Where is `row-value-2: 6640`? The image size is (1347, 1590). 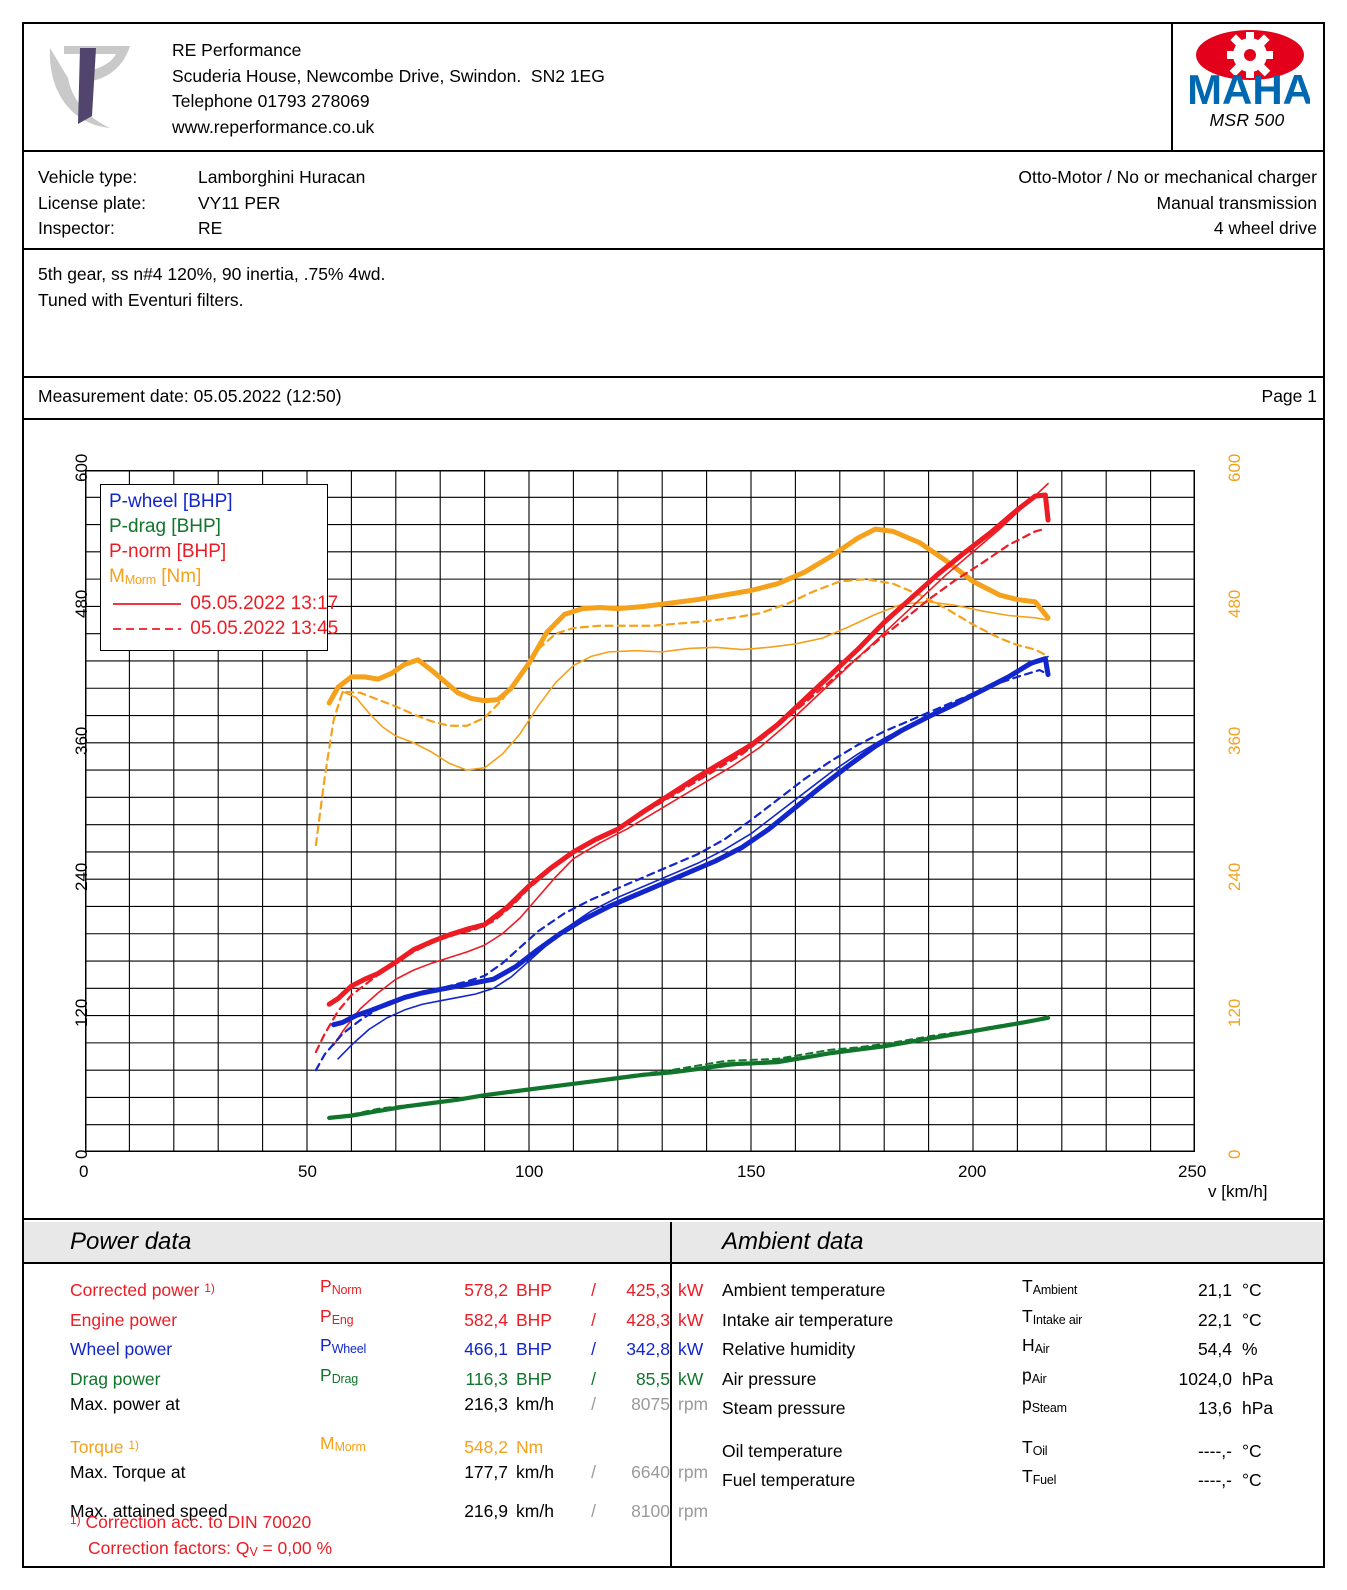 row-value-2: 6640 is located at coordinates (650, 1472).